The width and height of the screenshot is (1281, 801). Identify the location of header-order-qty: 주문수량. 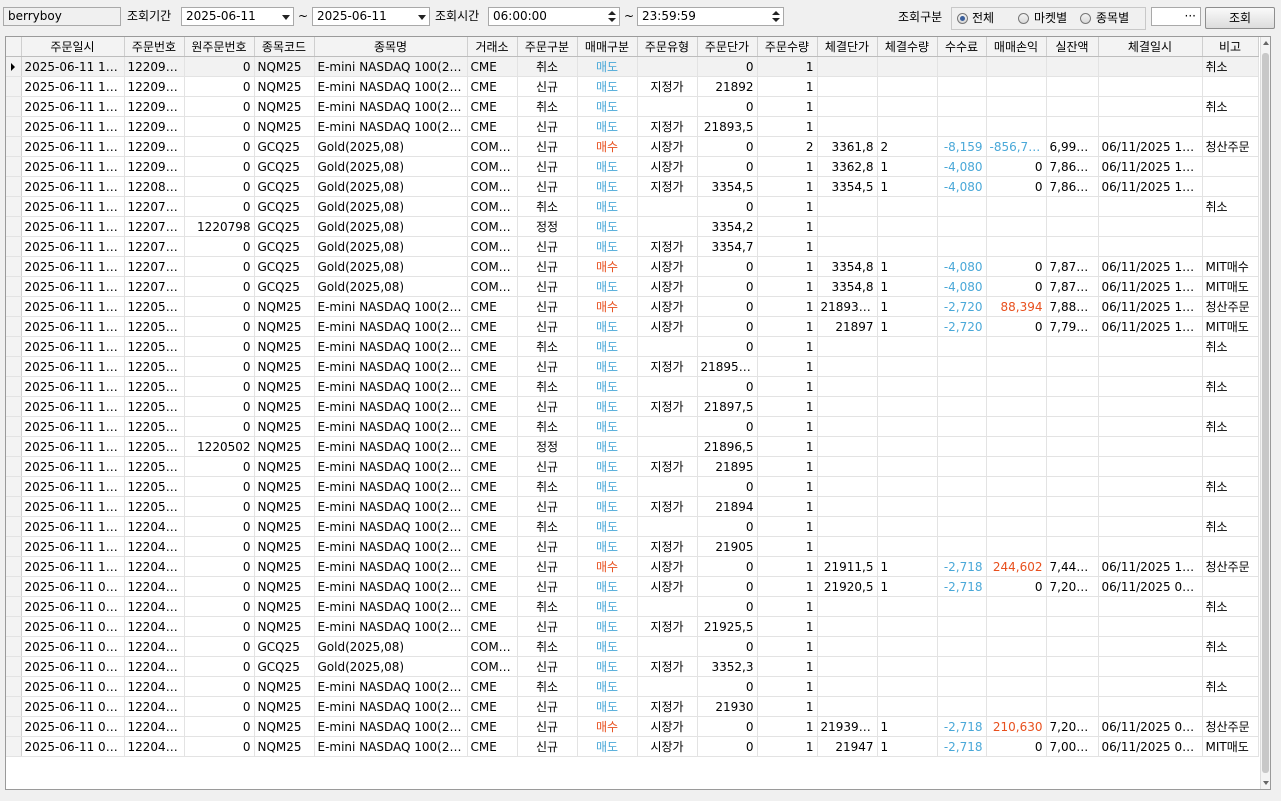
(787, 47).